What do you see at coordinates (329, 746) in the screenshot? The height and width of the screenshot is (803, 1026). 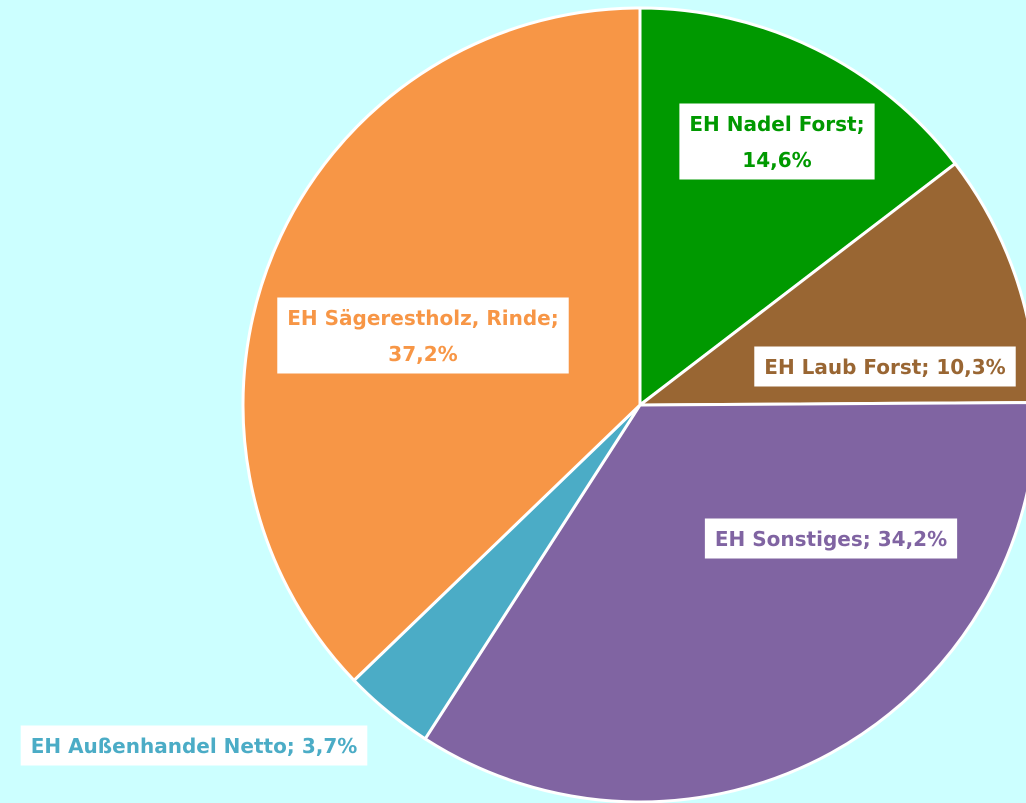 I see `label-value: 3,7%` at bounding box center [329, 746].